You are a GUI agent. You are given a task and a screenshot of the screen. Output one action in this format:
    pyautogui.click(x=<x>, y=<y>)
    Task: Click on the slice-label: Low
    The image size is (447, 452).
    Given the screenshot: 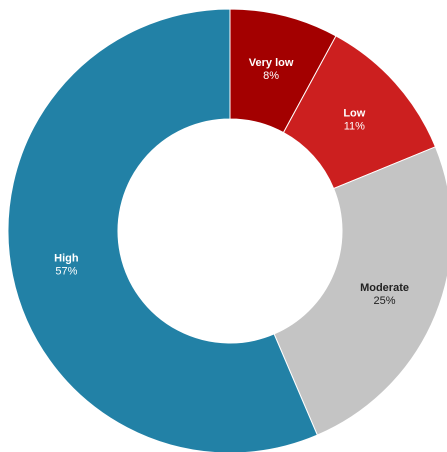 What is the action you would take?
    pyautogui.click(x=354, y=113)
    